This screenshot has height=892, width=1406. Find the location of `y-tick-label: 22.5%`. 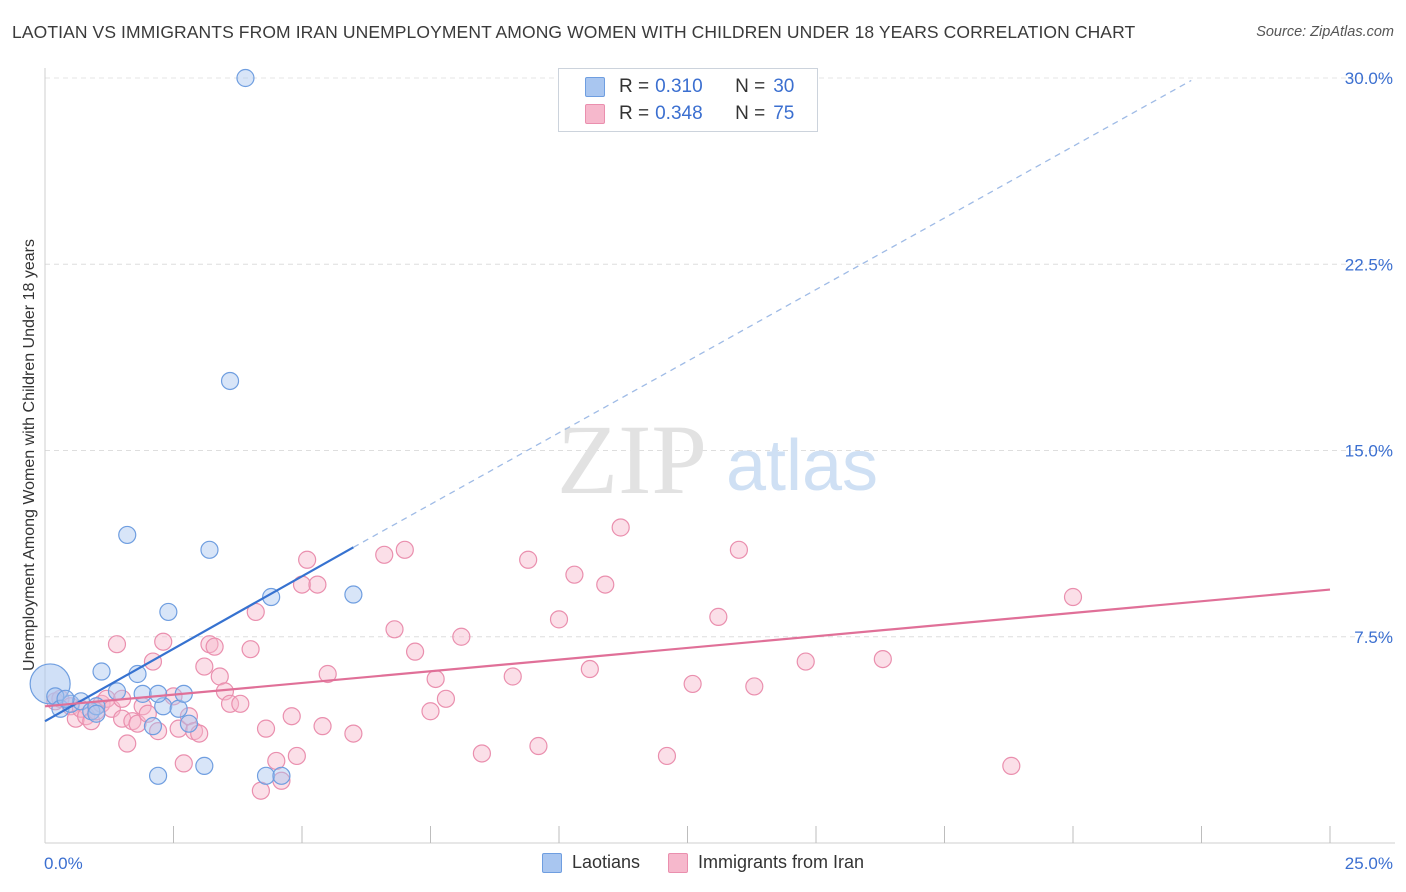

y-tick-label: 22.5% is located at coordinates (1369, 264).